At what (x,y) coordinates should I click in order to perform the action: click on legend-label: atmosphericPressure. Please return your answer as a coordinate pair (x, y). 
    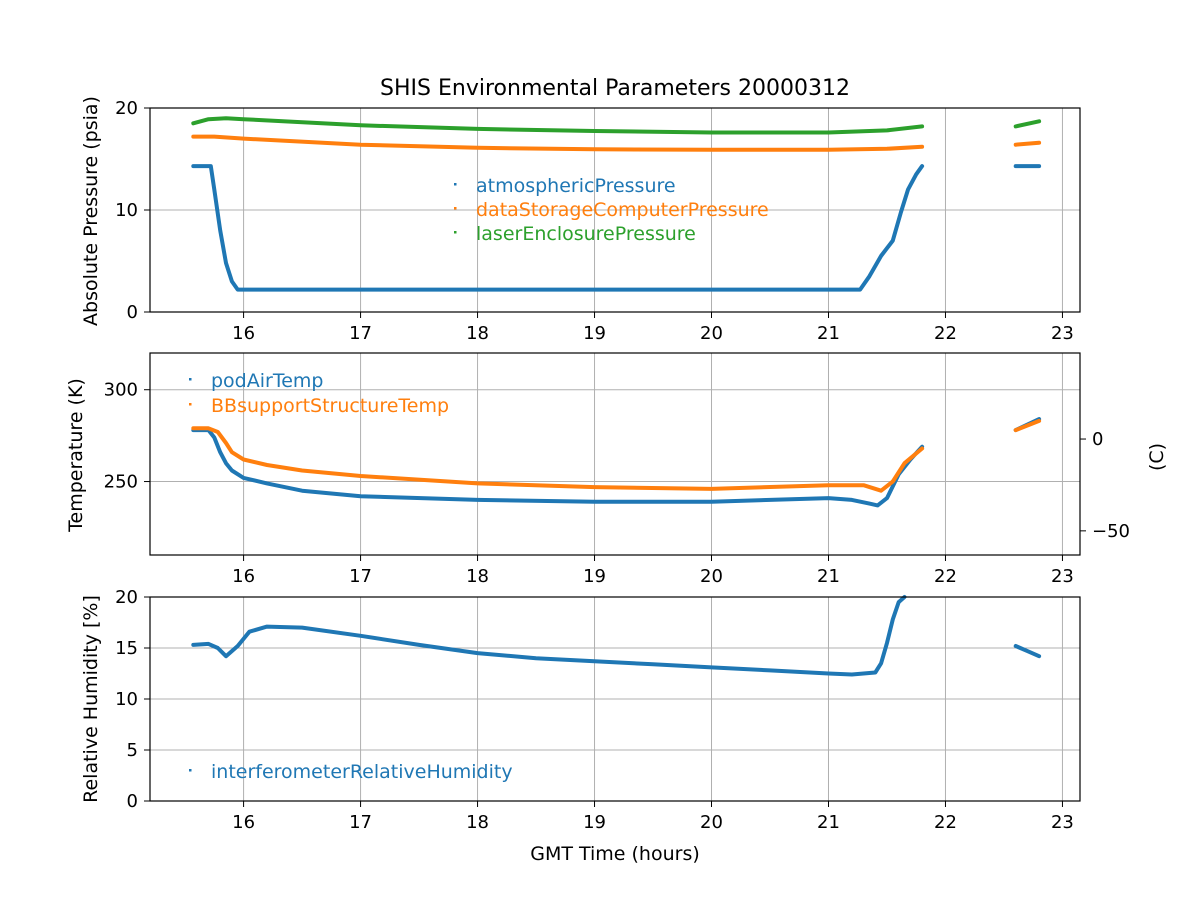
    Looking at the image, I should click on (576, 186).